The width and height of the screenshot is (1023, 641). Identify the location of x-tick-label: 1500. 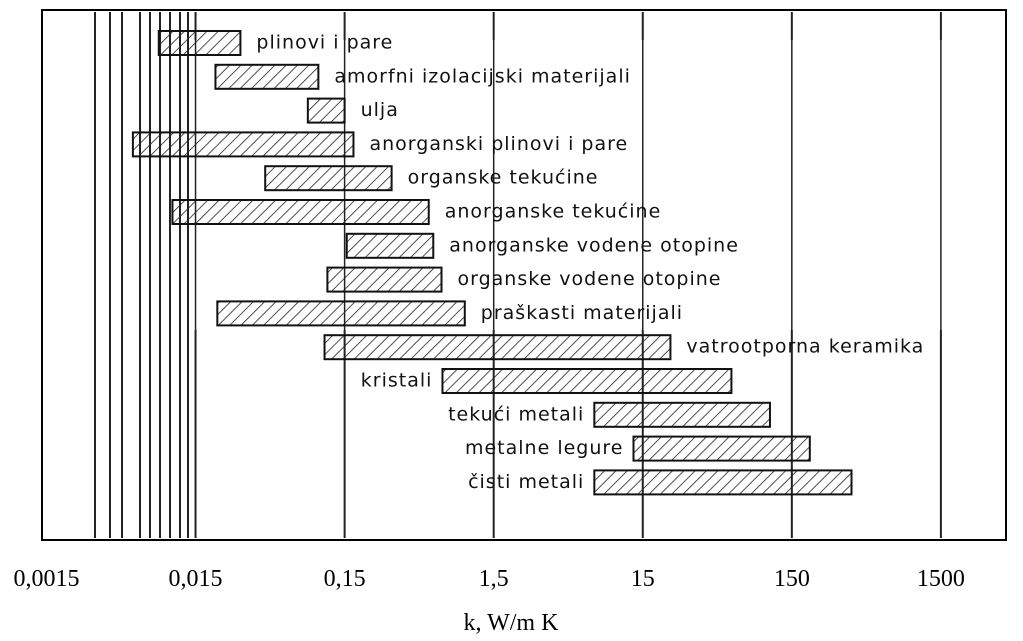
(941, 579).